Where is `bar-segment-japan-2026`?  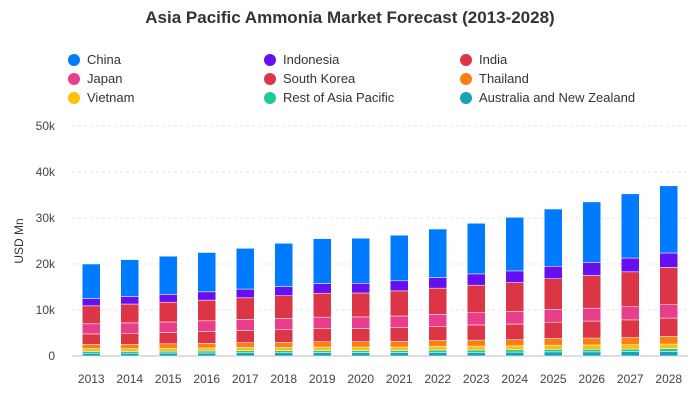
bar-segment-japan-2026 is located at coordinates (591, 314).